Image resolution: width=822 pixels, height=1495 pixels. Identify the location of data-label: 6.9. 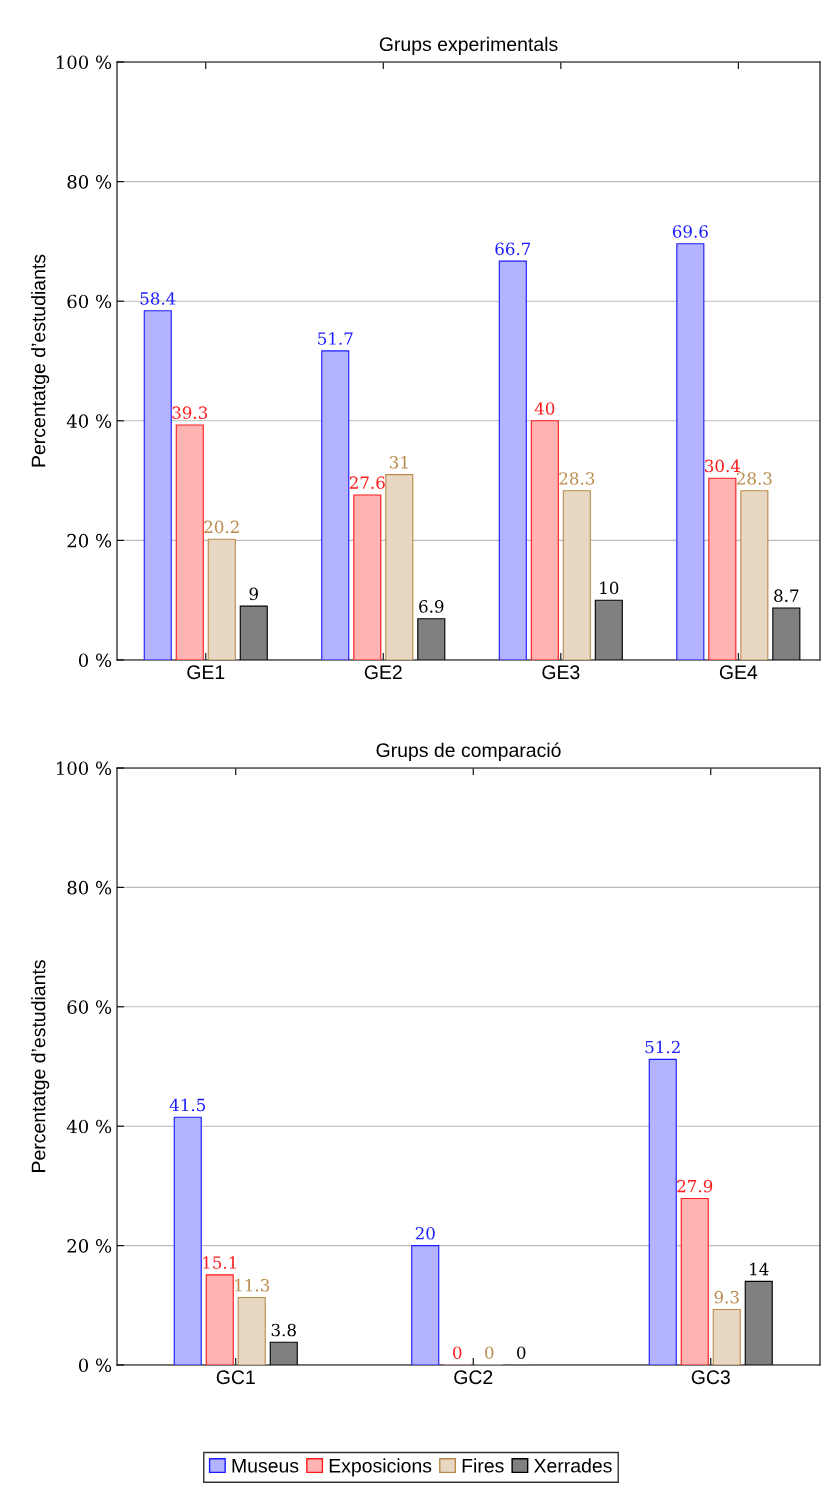
(431, 606).